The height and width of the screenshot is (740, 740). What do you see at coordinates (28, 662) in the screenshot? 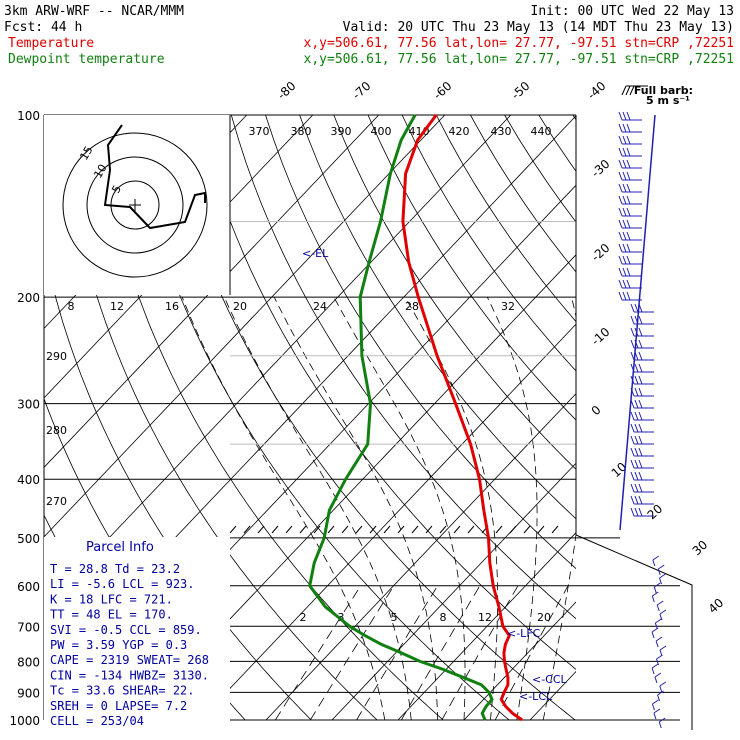
I see `pressure-tick-label: 800` at bounding box center [28, 662].